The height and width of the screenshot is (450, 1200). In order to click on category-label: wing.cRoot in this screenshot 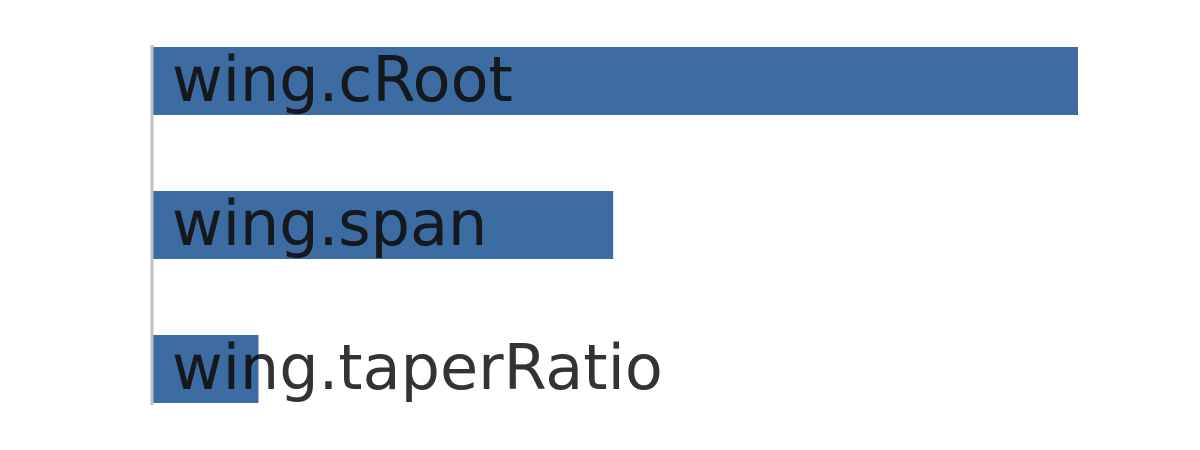, I will do `click(342, 79)`.